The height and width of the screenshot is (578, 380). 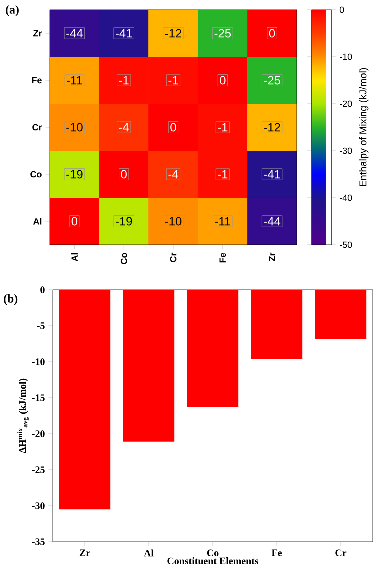 I want to click on y-tick-label: Zr, so click(x=38, y=33).